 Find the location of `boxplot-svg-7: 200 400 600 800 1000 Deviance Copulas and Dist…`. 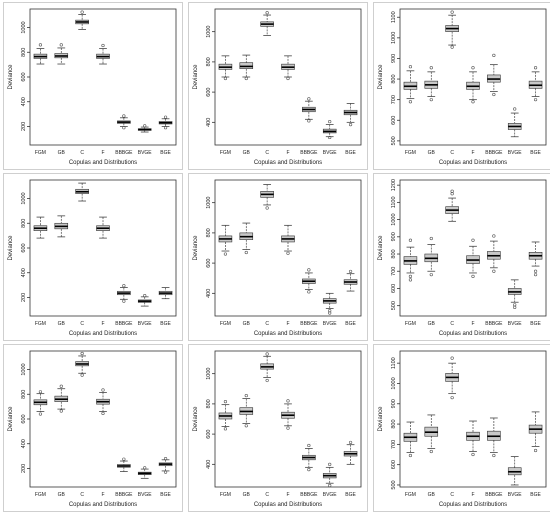

boxplot-svg-7: 200 400 600 800 1000 Deviance Copulas and Dist… is located at coordinates (92, 429).